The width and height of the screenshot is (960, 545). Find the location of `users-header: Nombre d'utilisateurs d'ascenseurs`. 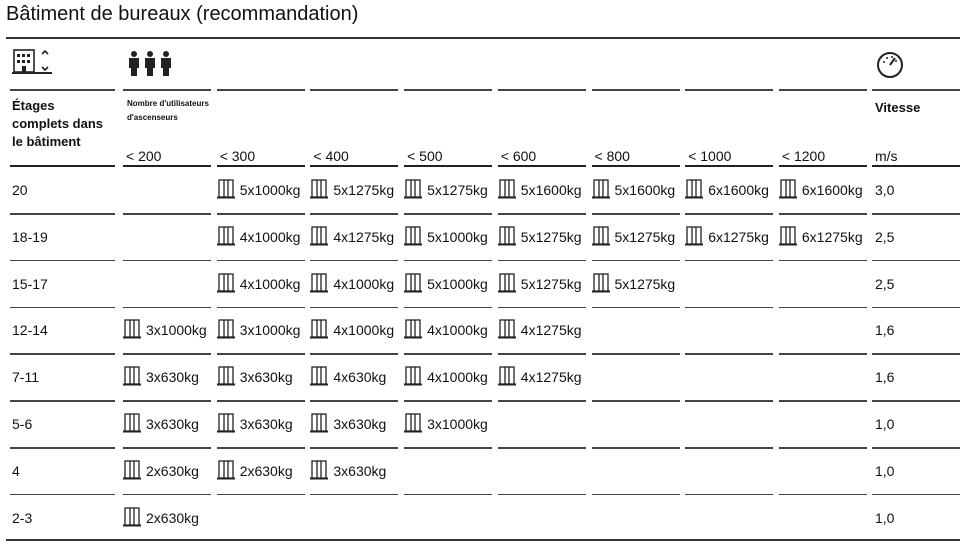

users-header: Nombre d'utilisateurs d'ascenseurs is located at coordinates (168, 110).